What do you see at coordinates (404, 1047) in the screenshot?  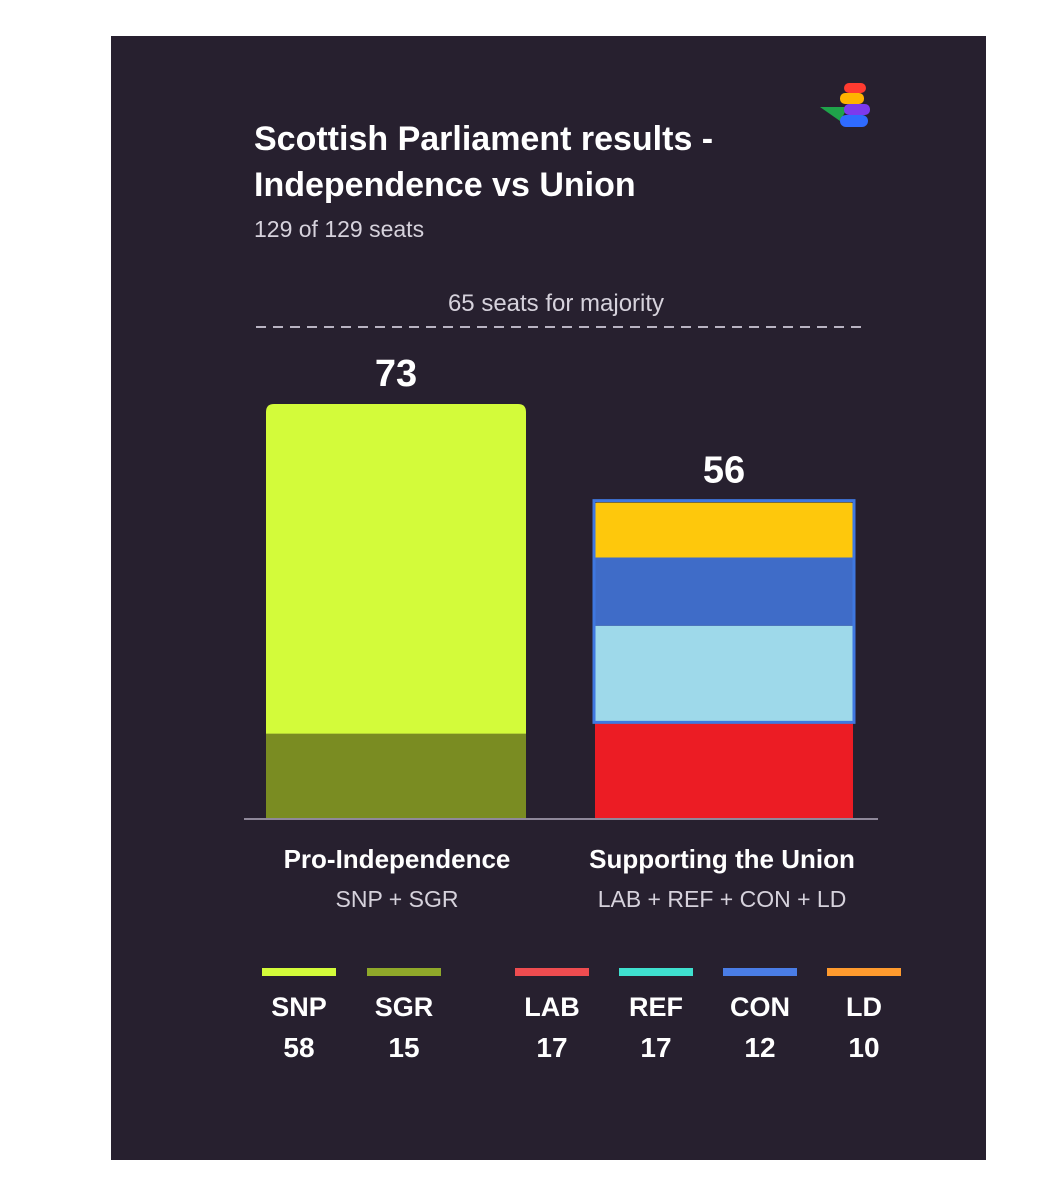 I see `legend-value-sgr: 15` at bounding box center [404, 1047].